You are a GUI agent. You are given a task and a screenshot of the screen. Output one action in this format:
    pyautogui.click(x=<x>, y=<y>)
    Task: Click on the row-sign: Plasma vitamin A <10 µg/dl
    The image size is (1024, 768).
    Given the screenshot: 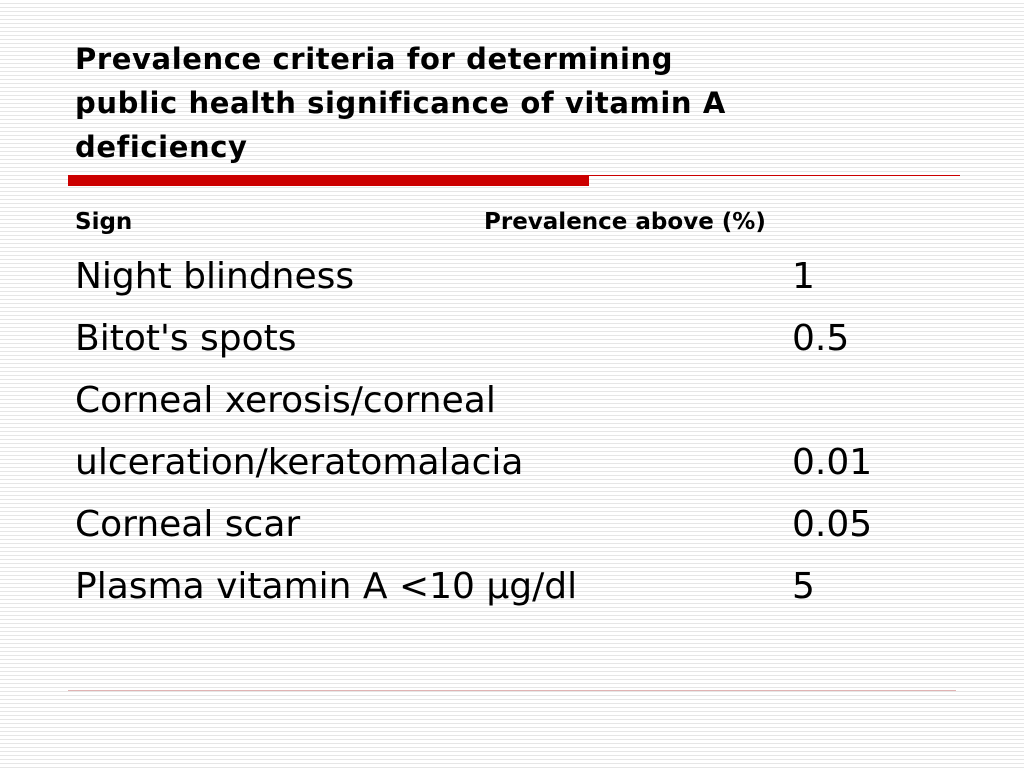 What is the action you would take?
    pyautogui.click(x=326, y=586)
    